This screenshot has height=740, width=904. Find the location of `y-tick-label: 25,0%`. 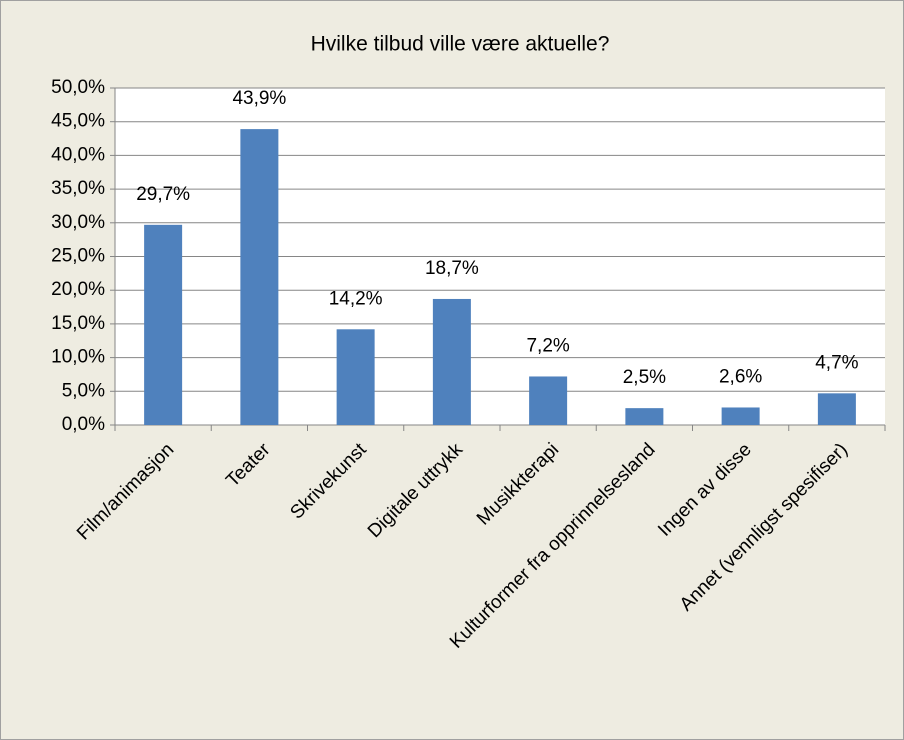

y-tick-label: 25,0% is located at coordinates (78, 256).